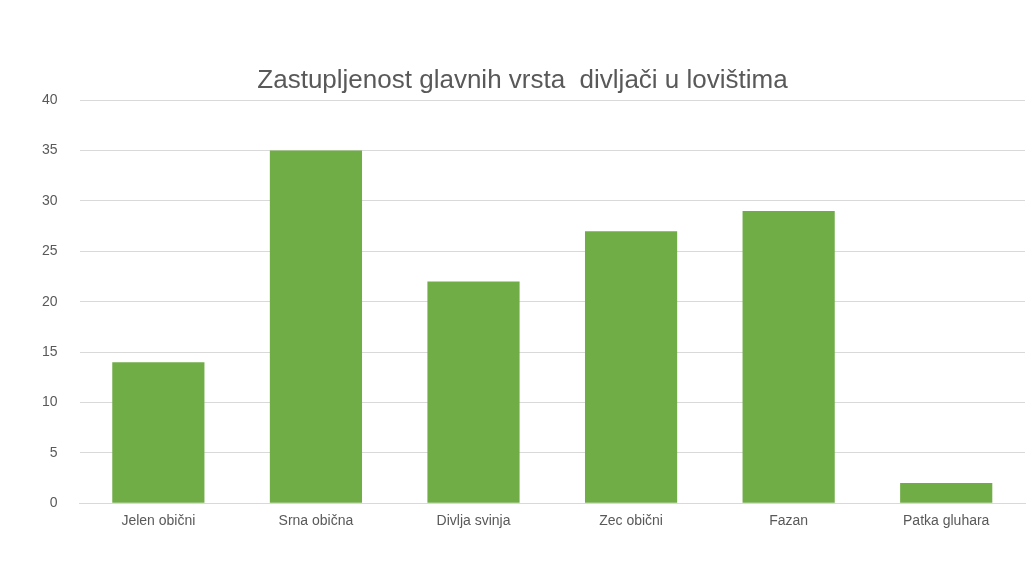  What do you see at coordinates (53, 451) in the screenshot?
I see `y-tick-label: 5` at bounding box center [53, 451].